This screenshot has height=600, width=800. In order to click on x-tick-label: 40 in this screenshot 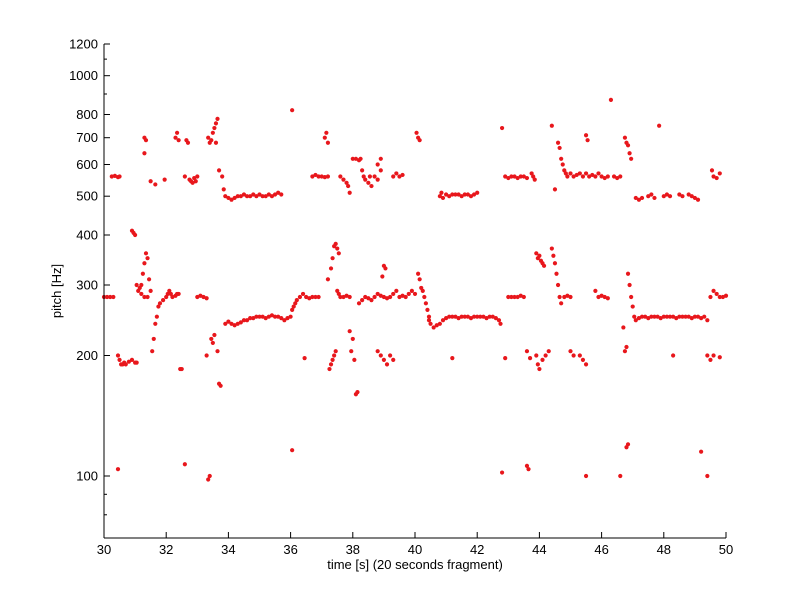, I will do `click(415, 549)`.